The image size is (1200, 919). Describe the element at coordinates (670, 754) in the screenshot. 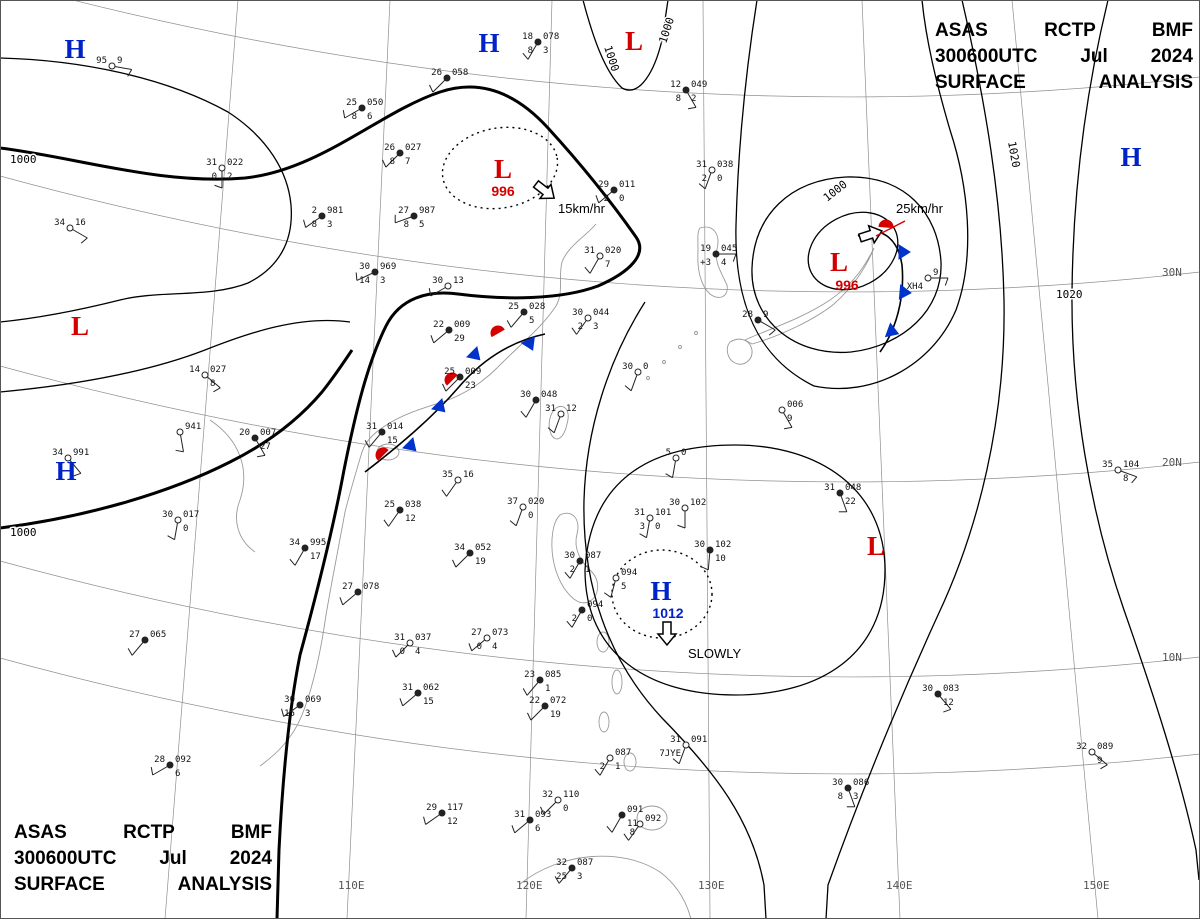

I see `station-dewpoint: 7JYE` at that location.